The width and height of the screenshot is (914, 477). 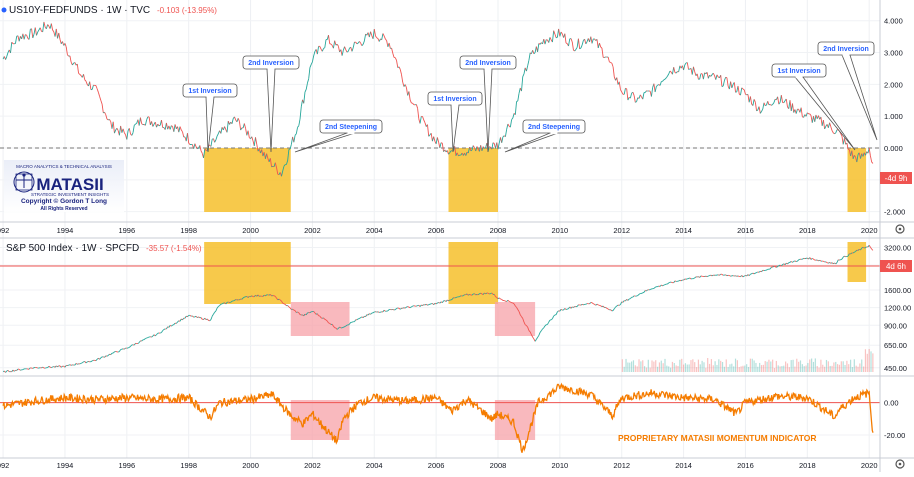 What do you see at coordinates (187, 10) in the screenshot?
I see `panel1-change: -0.103 (-13.95%)` at bounding box center [187, 10].